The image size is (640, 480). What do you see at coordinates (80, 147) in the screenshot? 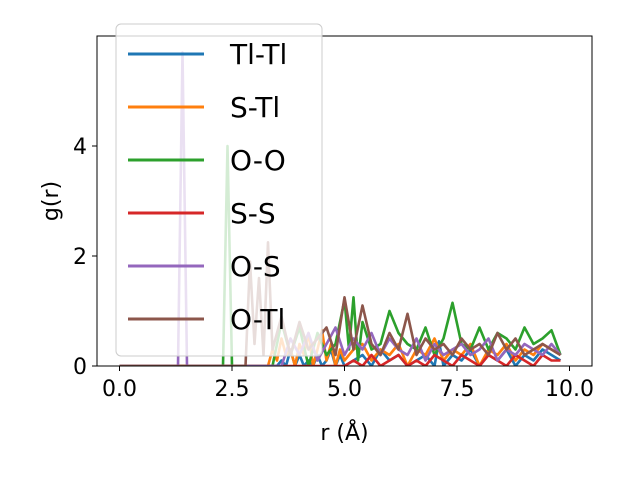
I see `y-tick-label: 4` at bounding box center [80, 147].